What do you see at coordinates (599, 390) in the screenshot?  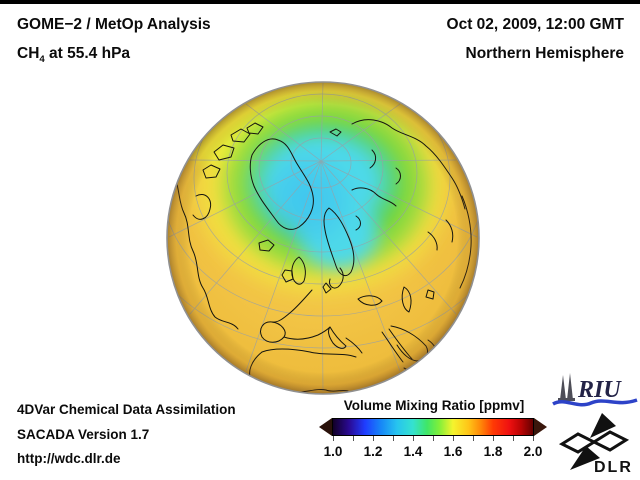 I see `riu-logo-text: RIU` at bounding box center [599, 390].